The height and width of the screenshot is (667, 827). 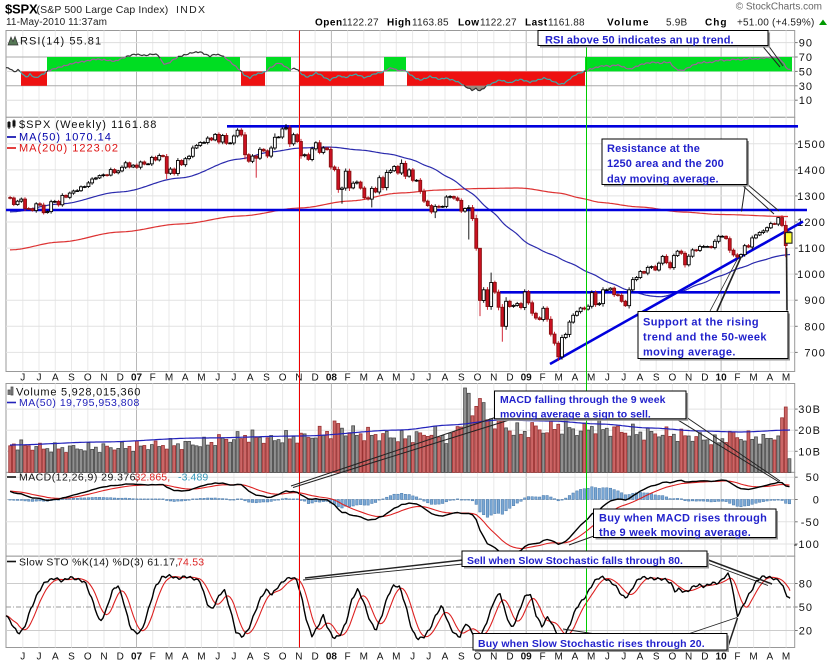 I want to click on svg-text: MA(50) 19,795,953,808, so click(x=79, y=403).